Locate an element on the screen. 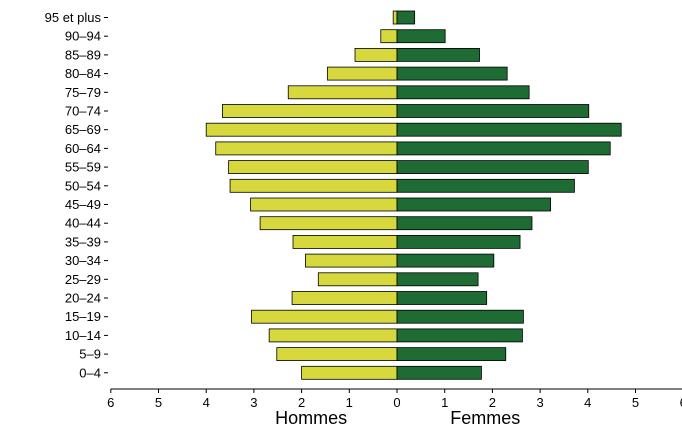 The image size is (682, 426). y-tick-label: 40–44 is located at coordinates (83, 223).